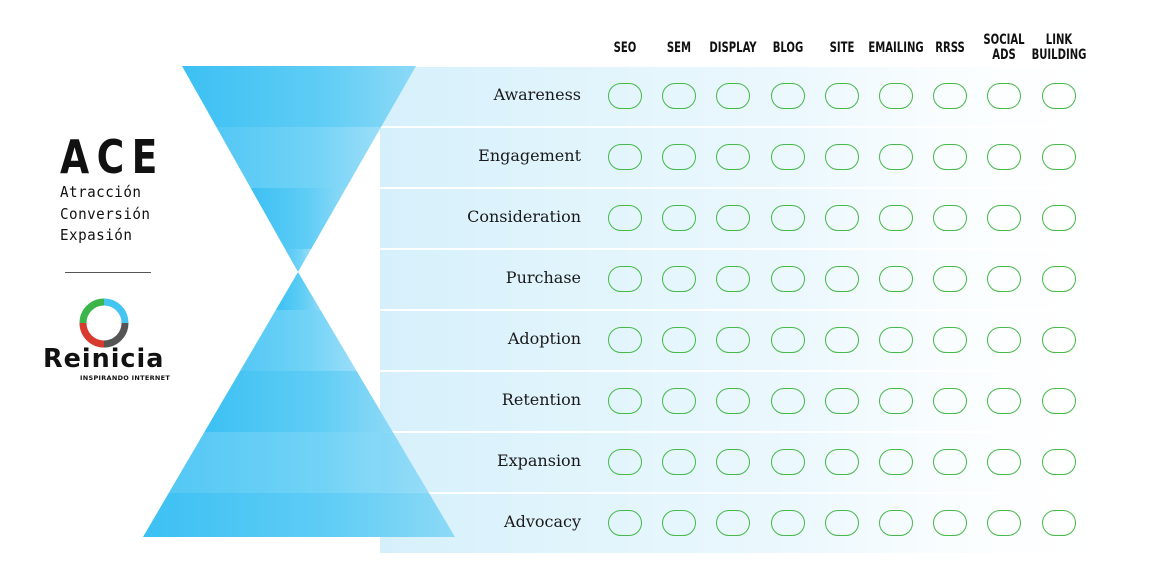  I want to click on channel-header-site: SITE, so click(842, 48).